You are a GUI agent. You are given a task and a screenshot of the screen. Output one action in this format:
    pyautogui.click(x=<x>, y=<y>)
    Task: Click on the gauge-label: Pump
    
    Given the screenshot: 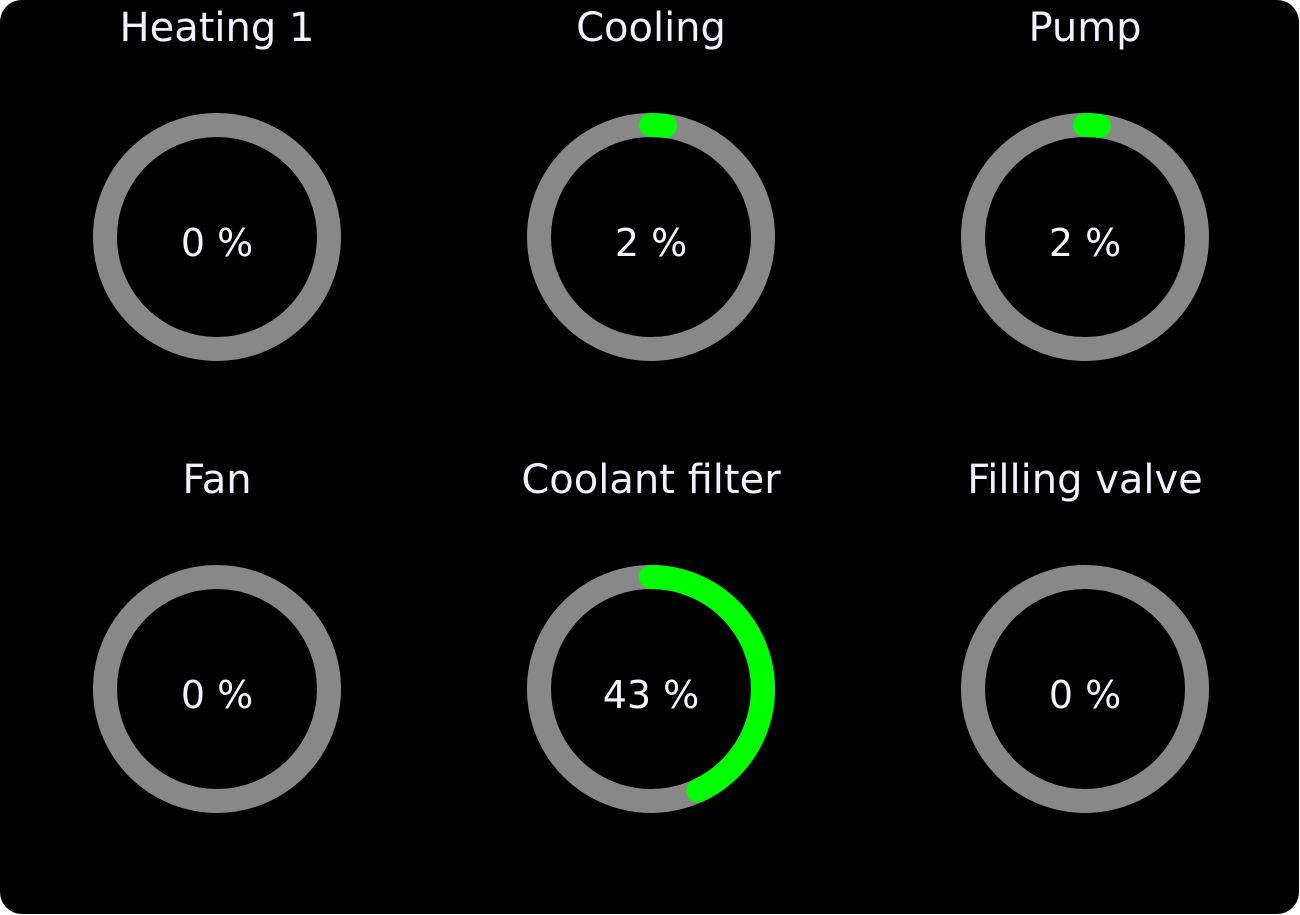 What is the action you would take?
    pyautogui.click(x=1085, y=28)
    